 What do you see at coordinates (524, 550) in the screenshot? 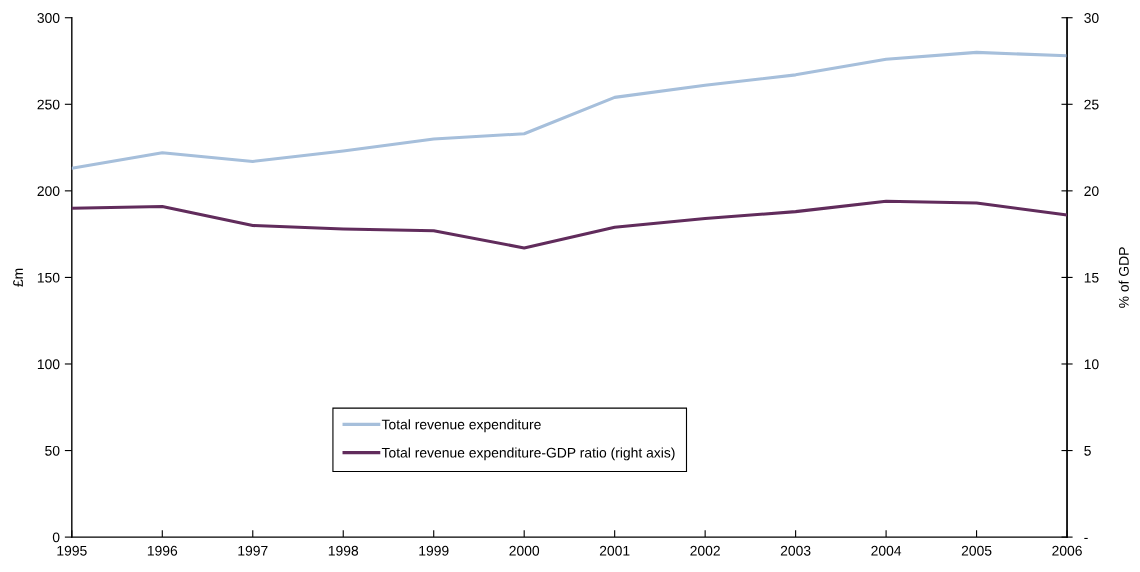
I see `x-tick-label: 2000` at bounding box center [524, 550].